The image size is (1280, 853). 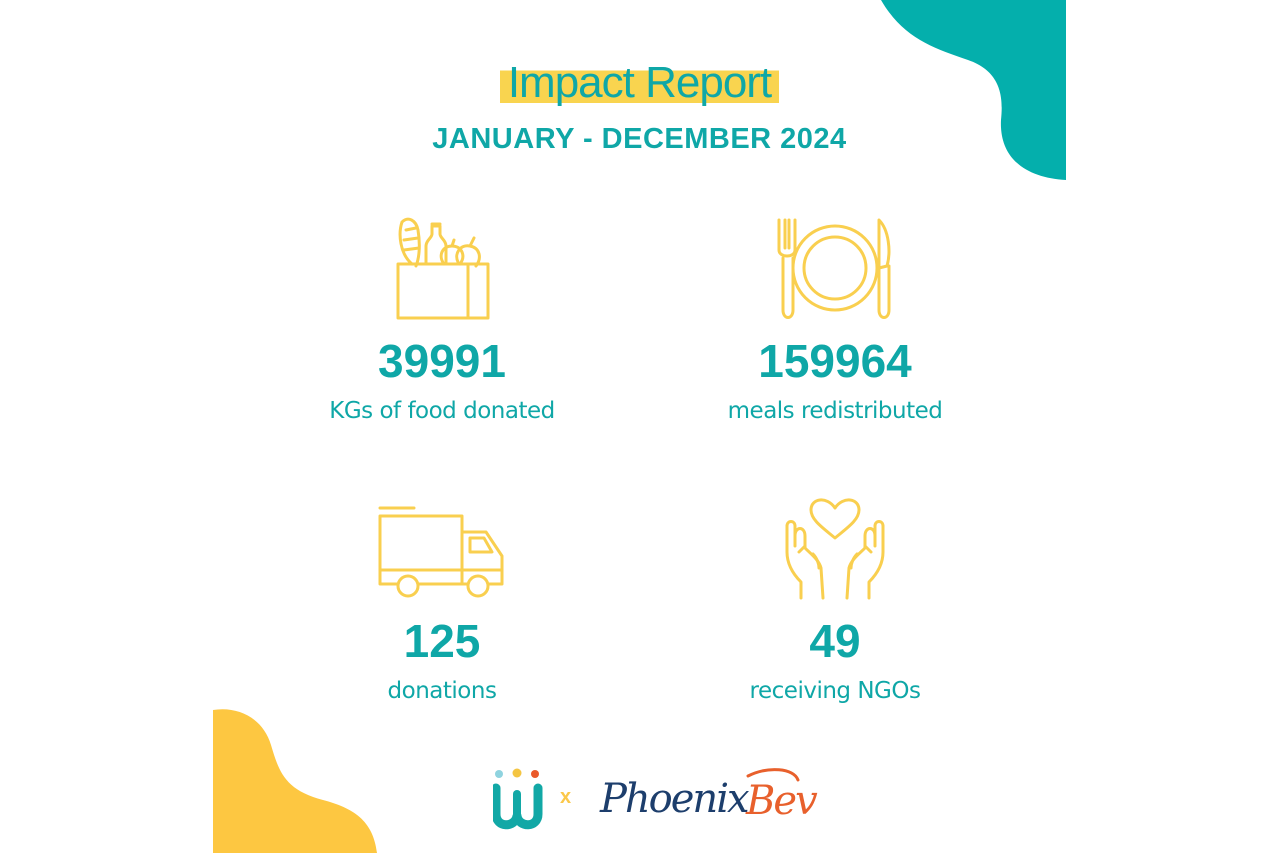 What do you see at coordinates (442, 361) in the screenshot?
I see `stat-value: 39991` at bounding box center [442, 361].